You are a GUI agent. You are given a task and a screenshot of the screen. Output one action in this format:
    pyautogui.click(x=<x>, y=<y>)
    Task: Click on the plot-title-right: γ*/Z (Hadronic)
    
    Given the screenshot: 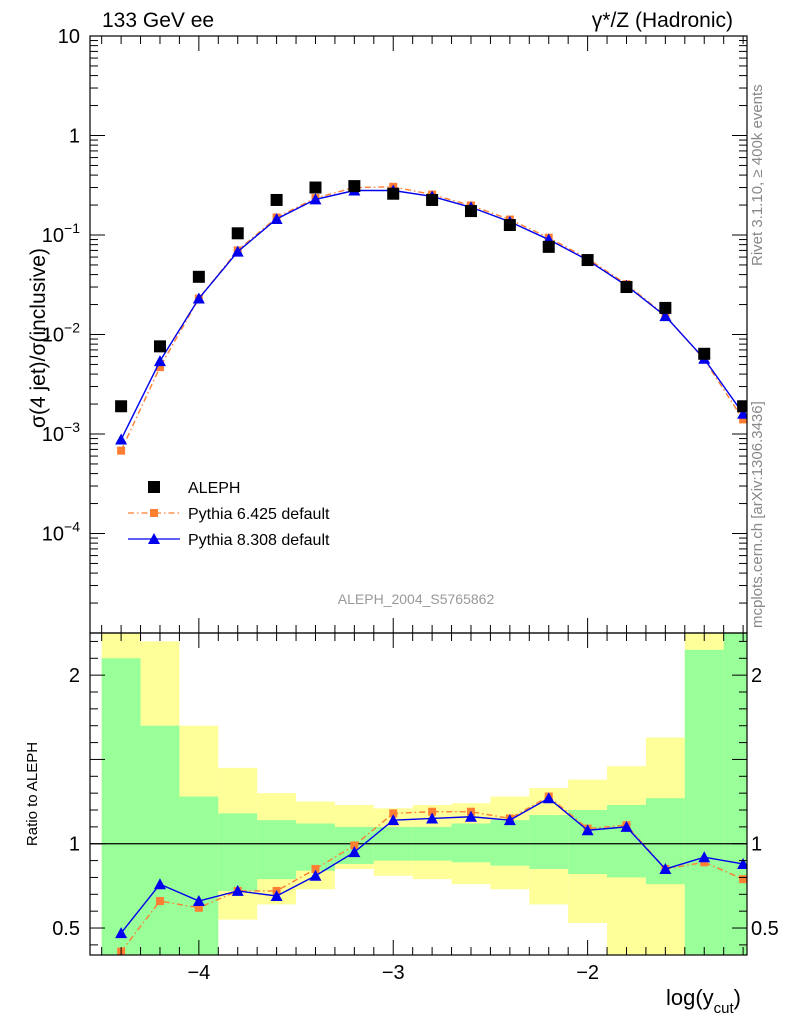 What is the action you would take?
    pyautogui.click(x=662, y=20)
    